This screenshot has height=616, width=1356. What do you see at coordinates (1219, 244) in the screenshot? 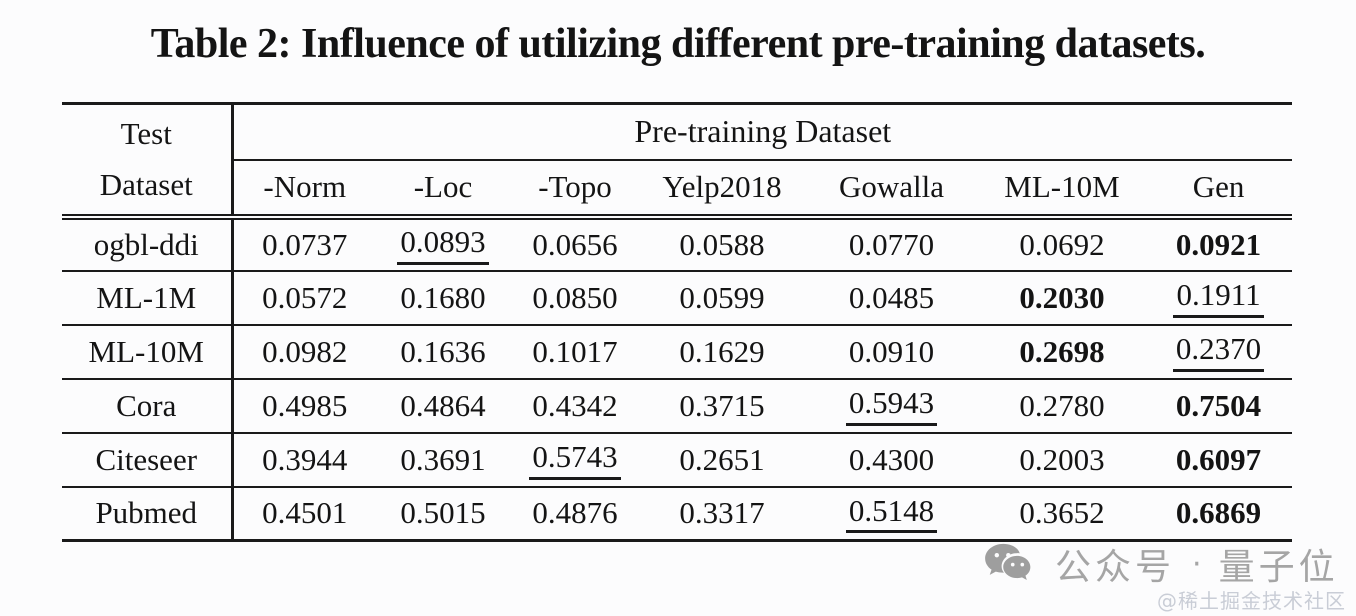
I see `cell-value: 0.0921` at bounding box center [1219, 244].